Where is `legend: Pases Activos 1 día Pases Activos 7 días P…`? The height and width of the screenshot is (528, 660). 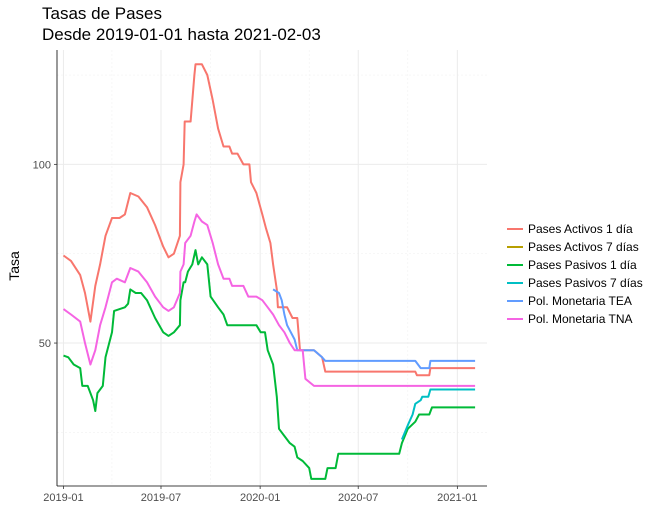 legend: Pases Activos 1 día Pases Activos 7 días P… is located at coordinates (575, 274).